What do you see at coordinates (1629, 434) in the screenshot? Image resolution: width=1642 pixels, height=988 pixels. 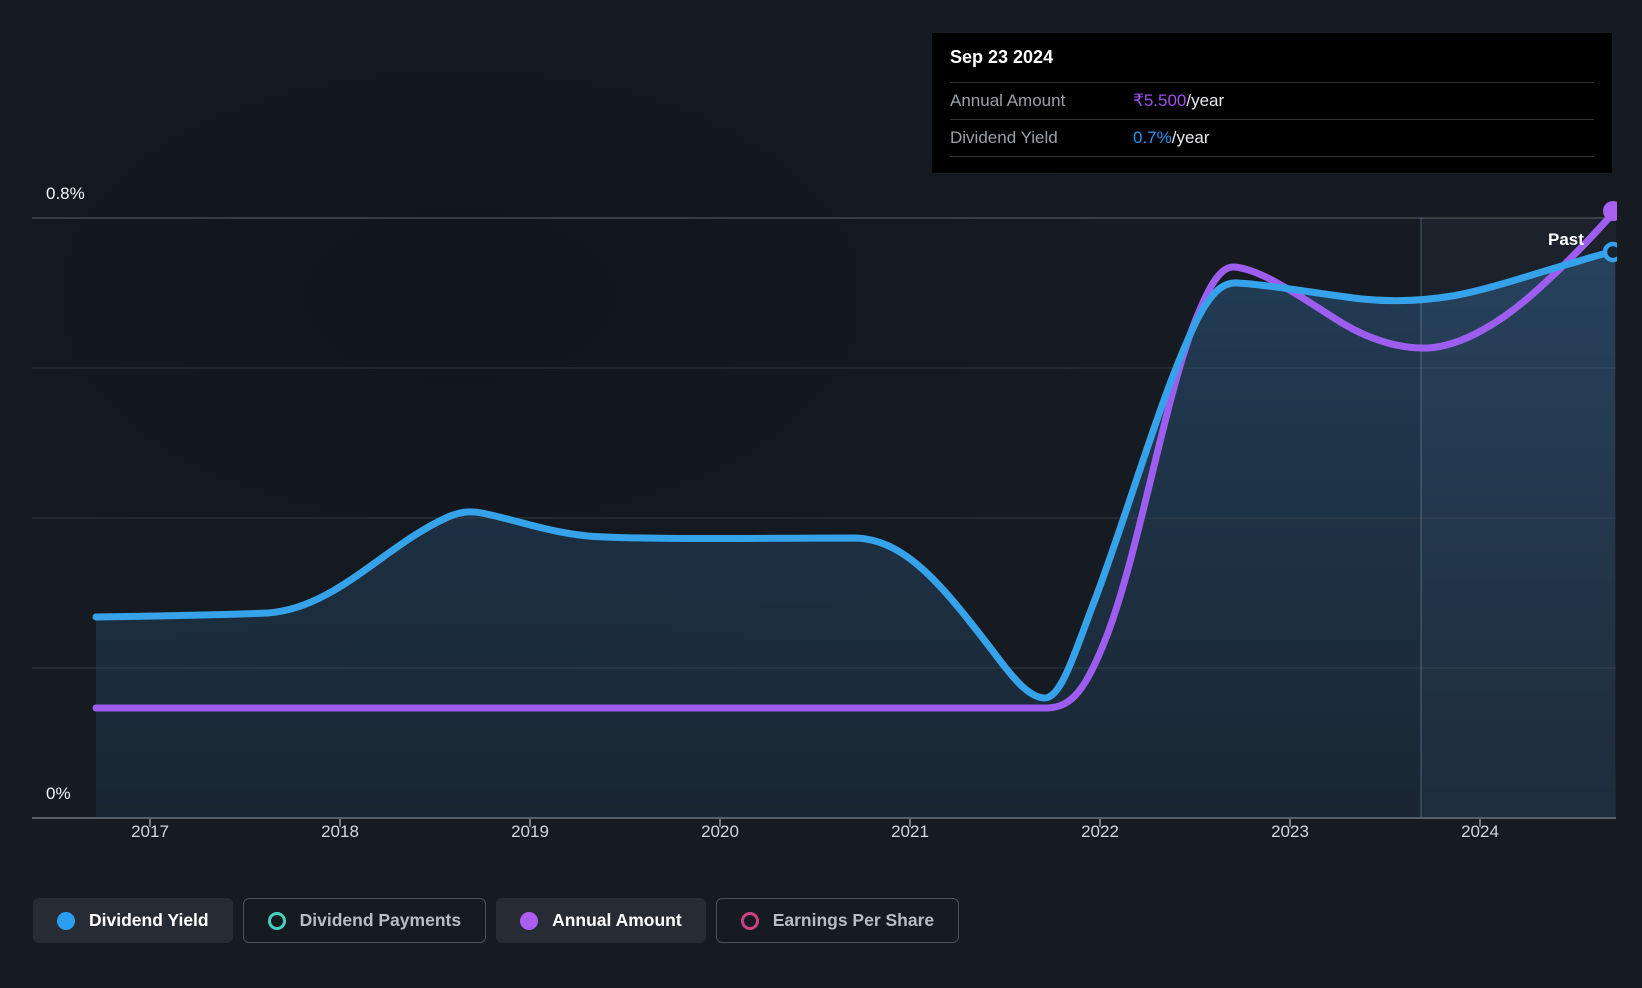 I see `right-edge-mask` at bounding box center [1629, 434].